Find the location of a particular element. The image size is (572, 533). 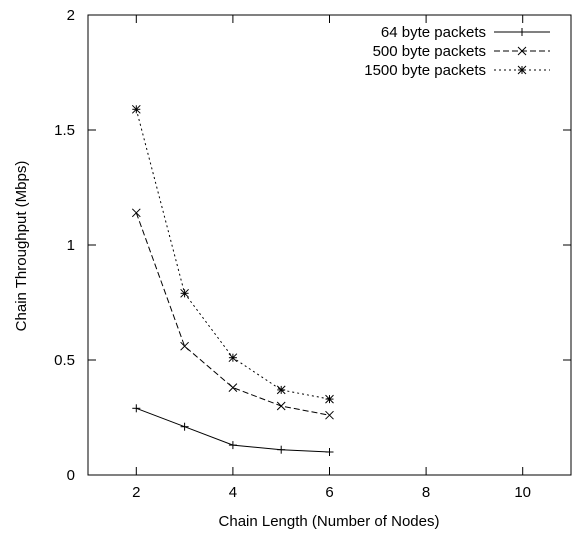

legend-item-3: 1500 byte packets is located at coordinates (457, 70).